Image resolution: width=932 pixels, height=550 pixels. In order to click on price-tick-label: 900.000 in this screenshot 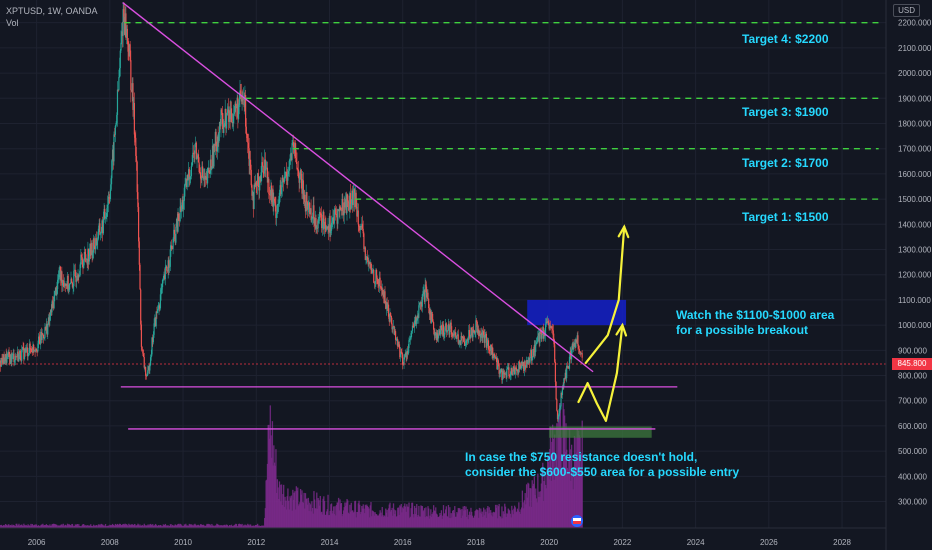, I will do `click(912, 350)`.